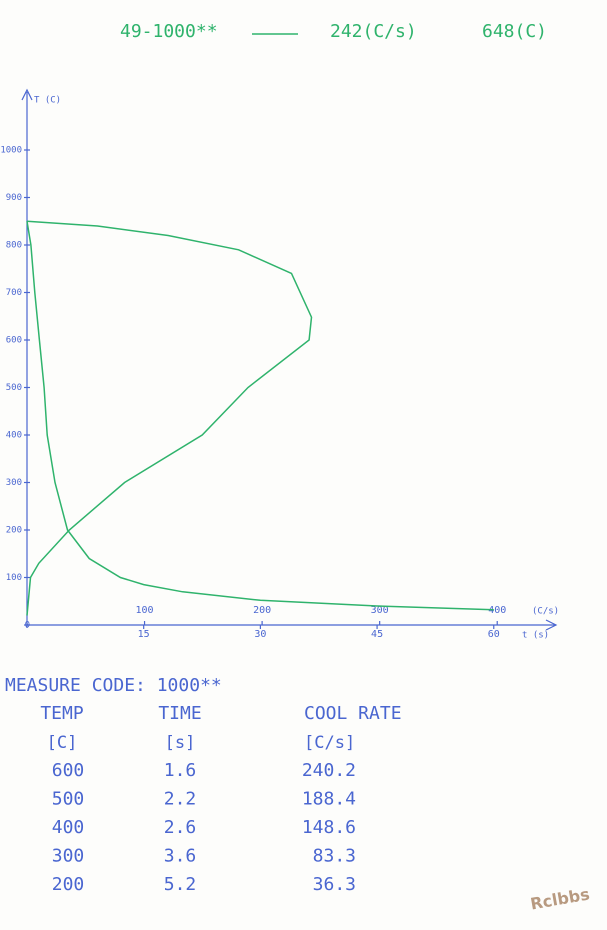  Describe the element at coordinates (334, 856) in the screenshot. I see `table-cell: 83.3` at that location.